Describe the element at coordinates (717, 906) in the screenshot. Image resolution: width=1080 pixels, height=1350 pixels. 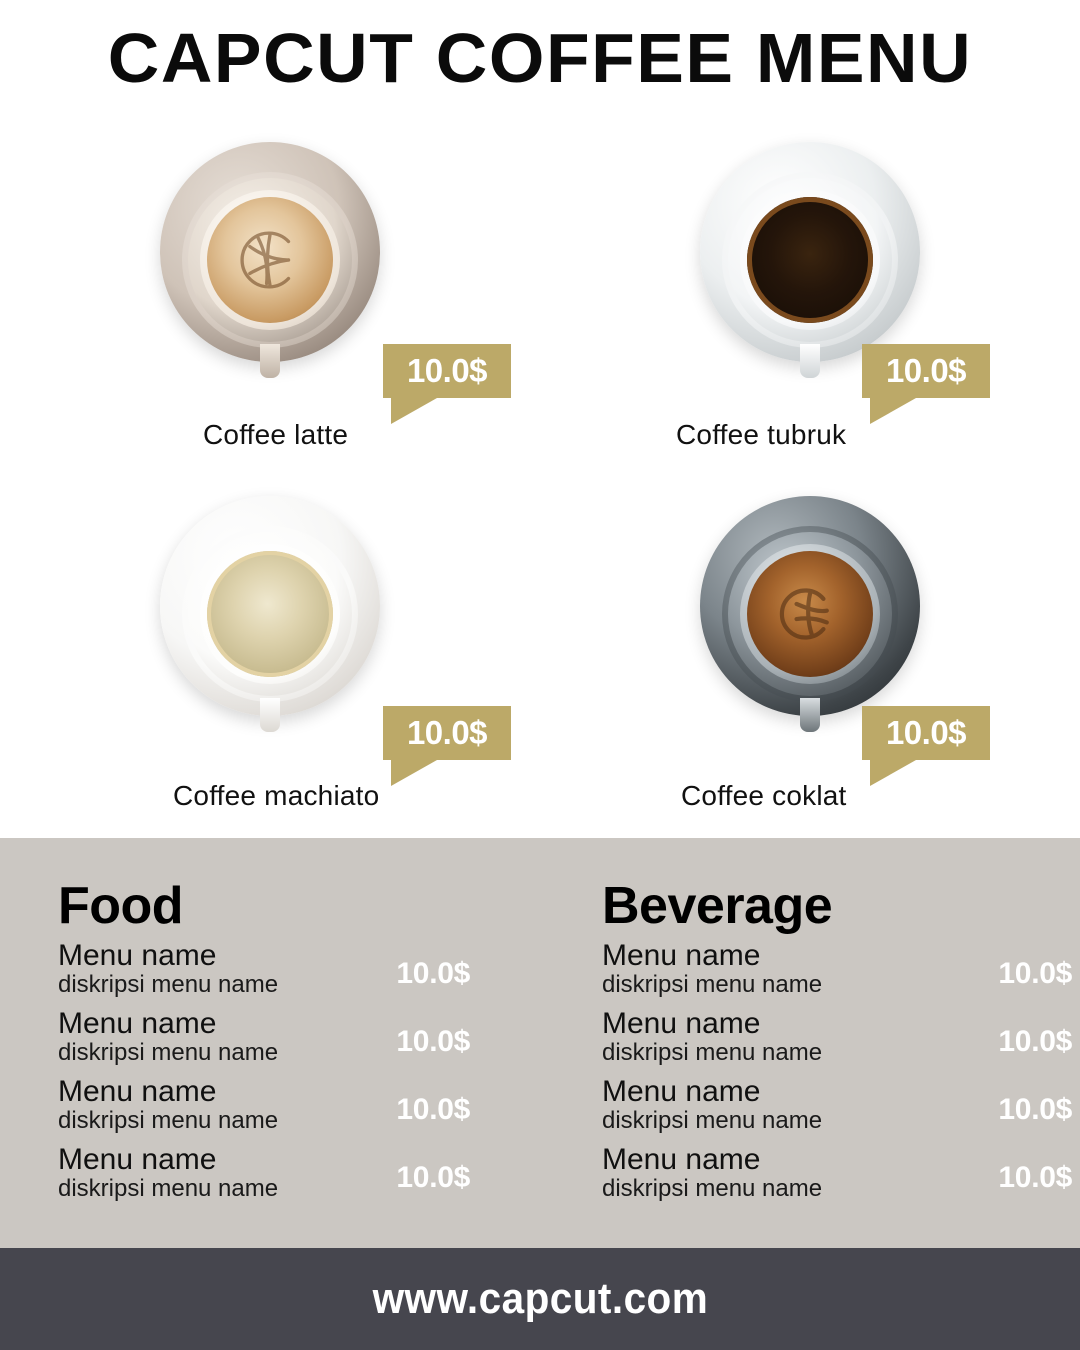
I see `section-heading-beverage: Beverage` at that location.